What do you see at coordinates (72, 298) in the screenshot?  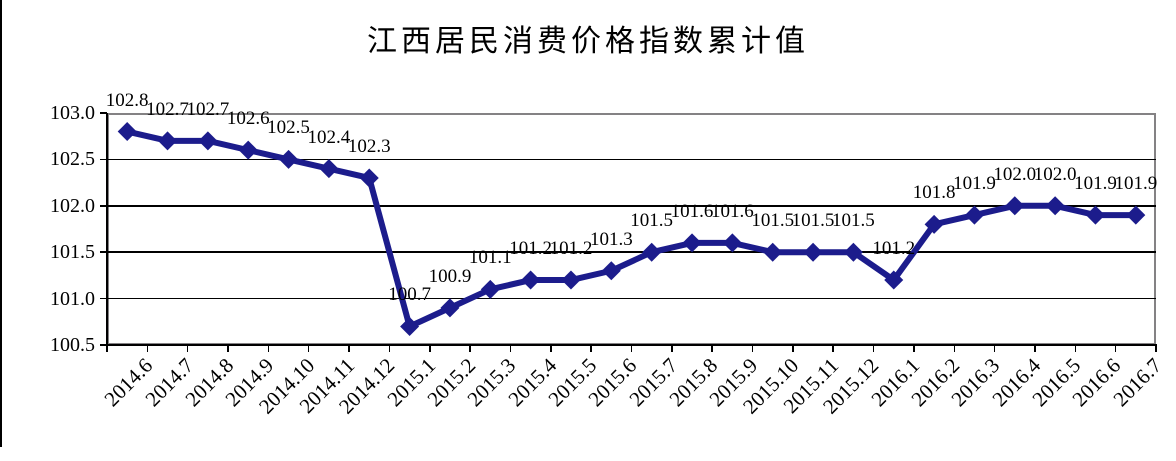 I see `y-axis-label: 101.0` at bounding box center [72, 298].